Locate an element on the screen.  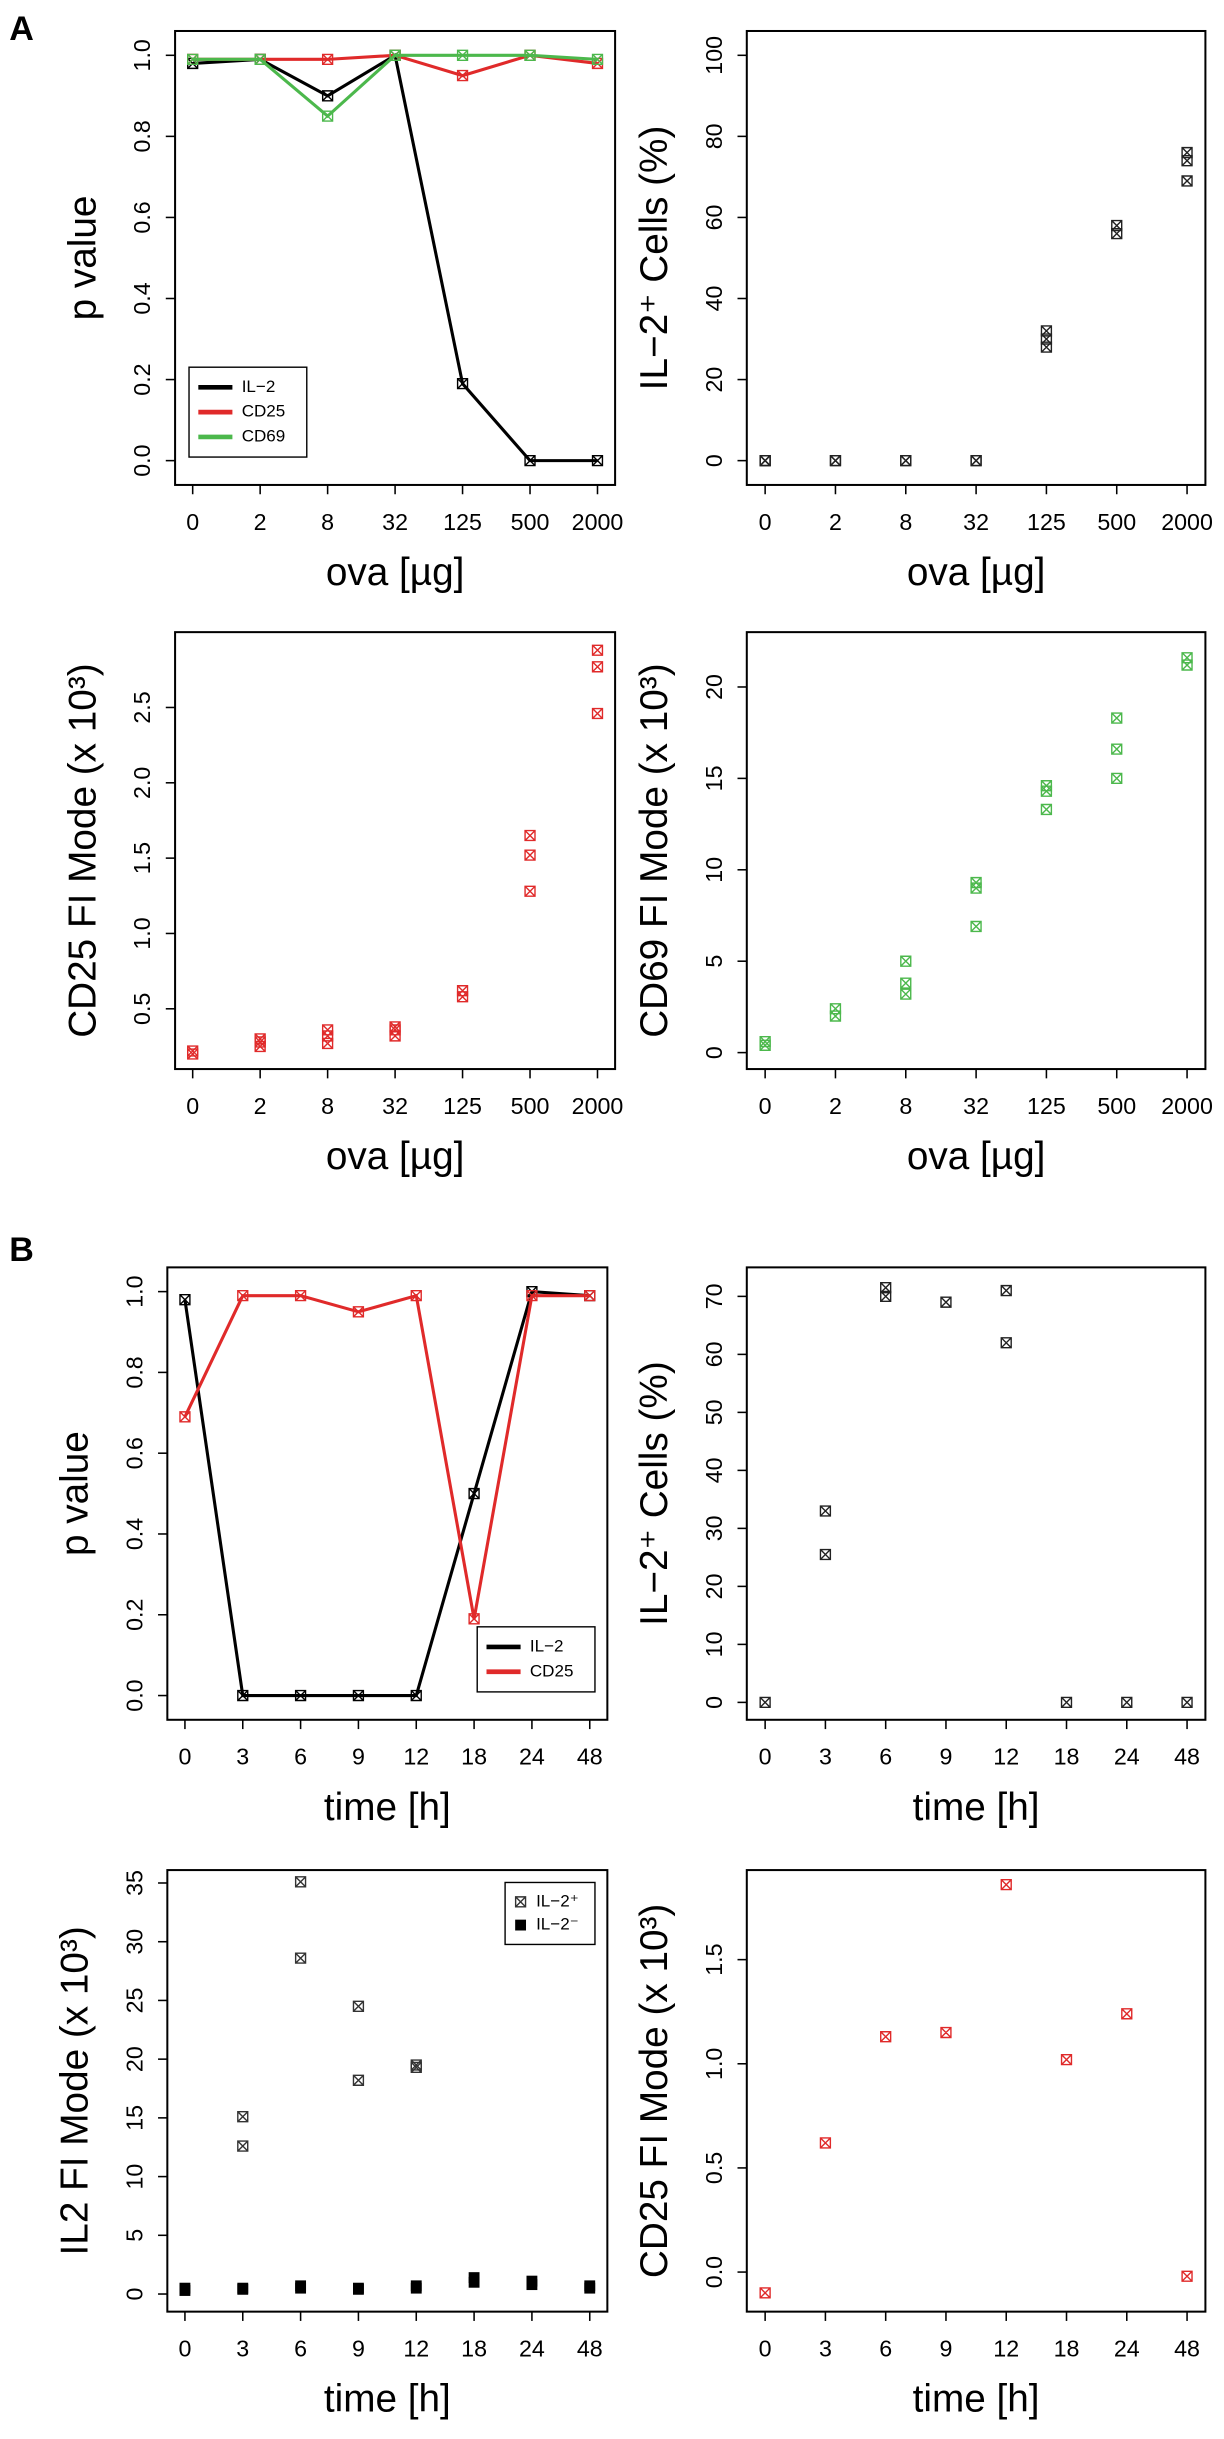
legend-label: IL−2 is located at coordinates (547, 1645).